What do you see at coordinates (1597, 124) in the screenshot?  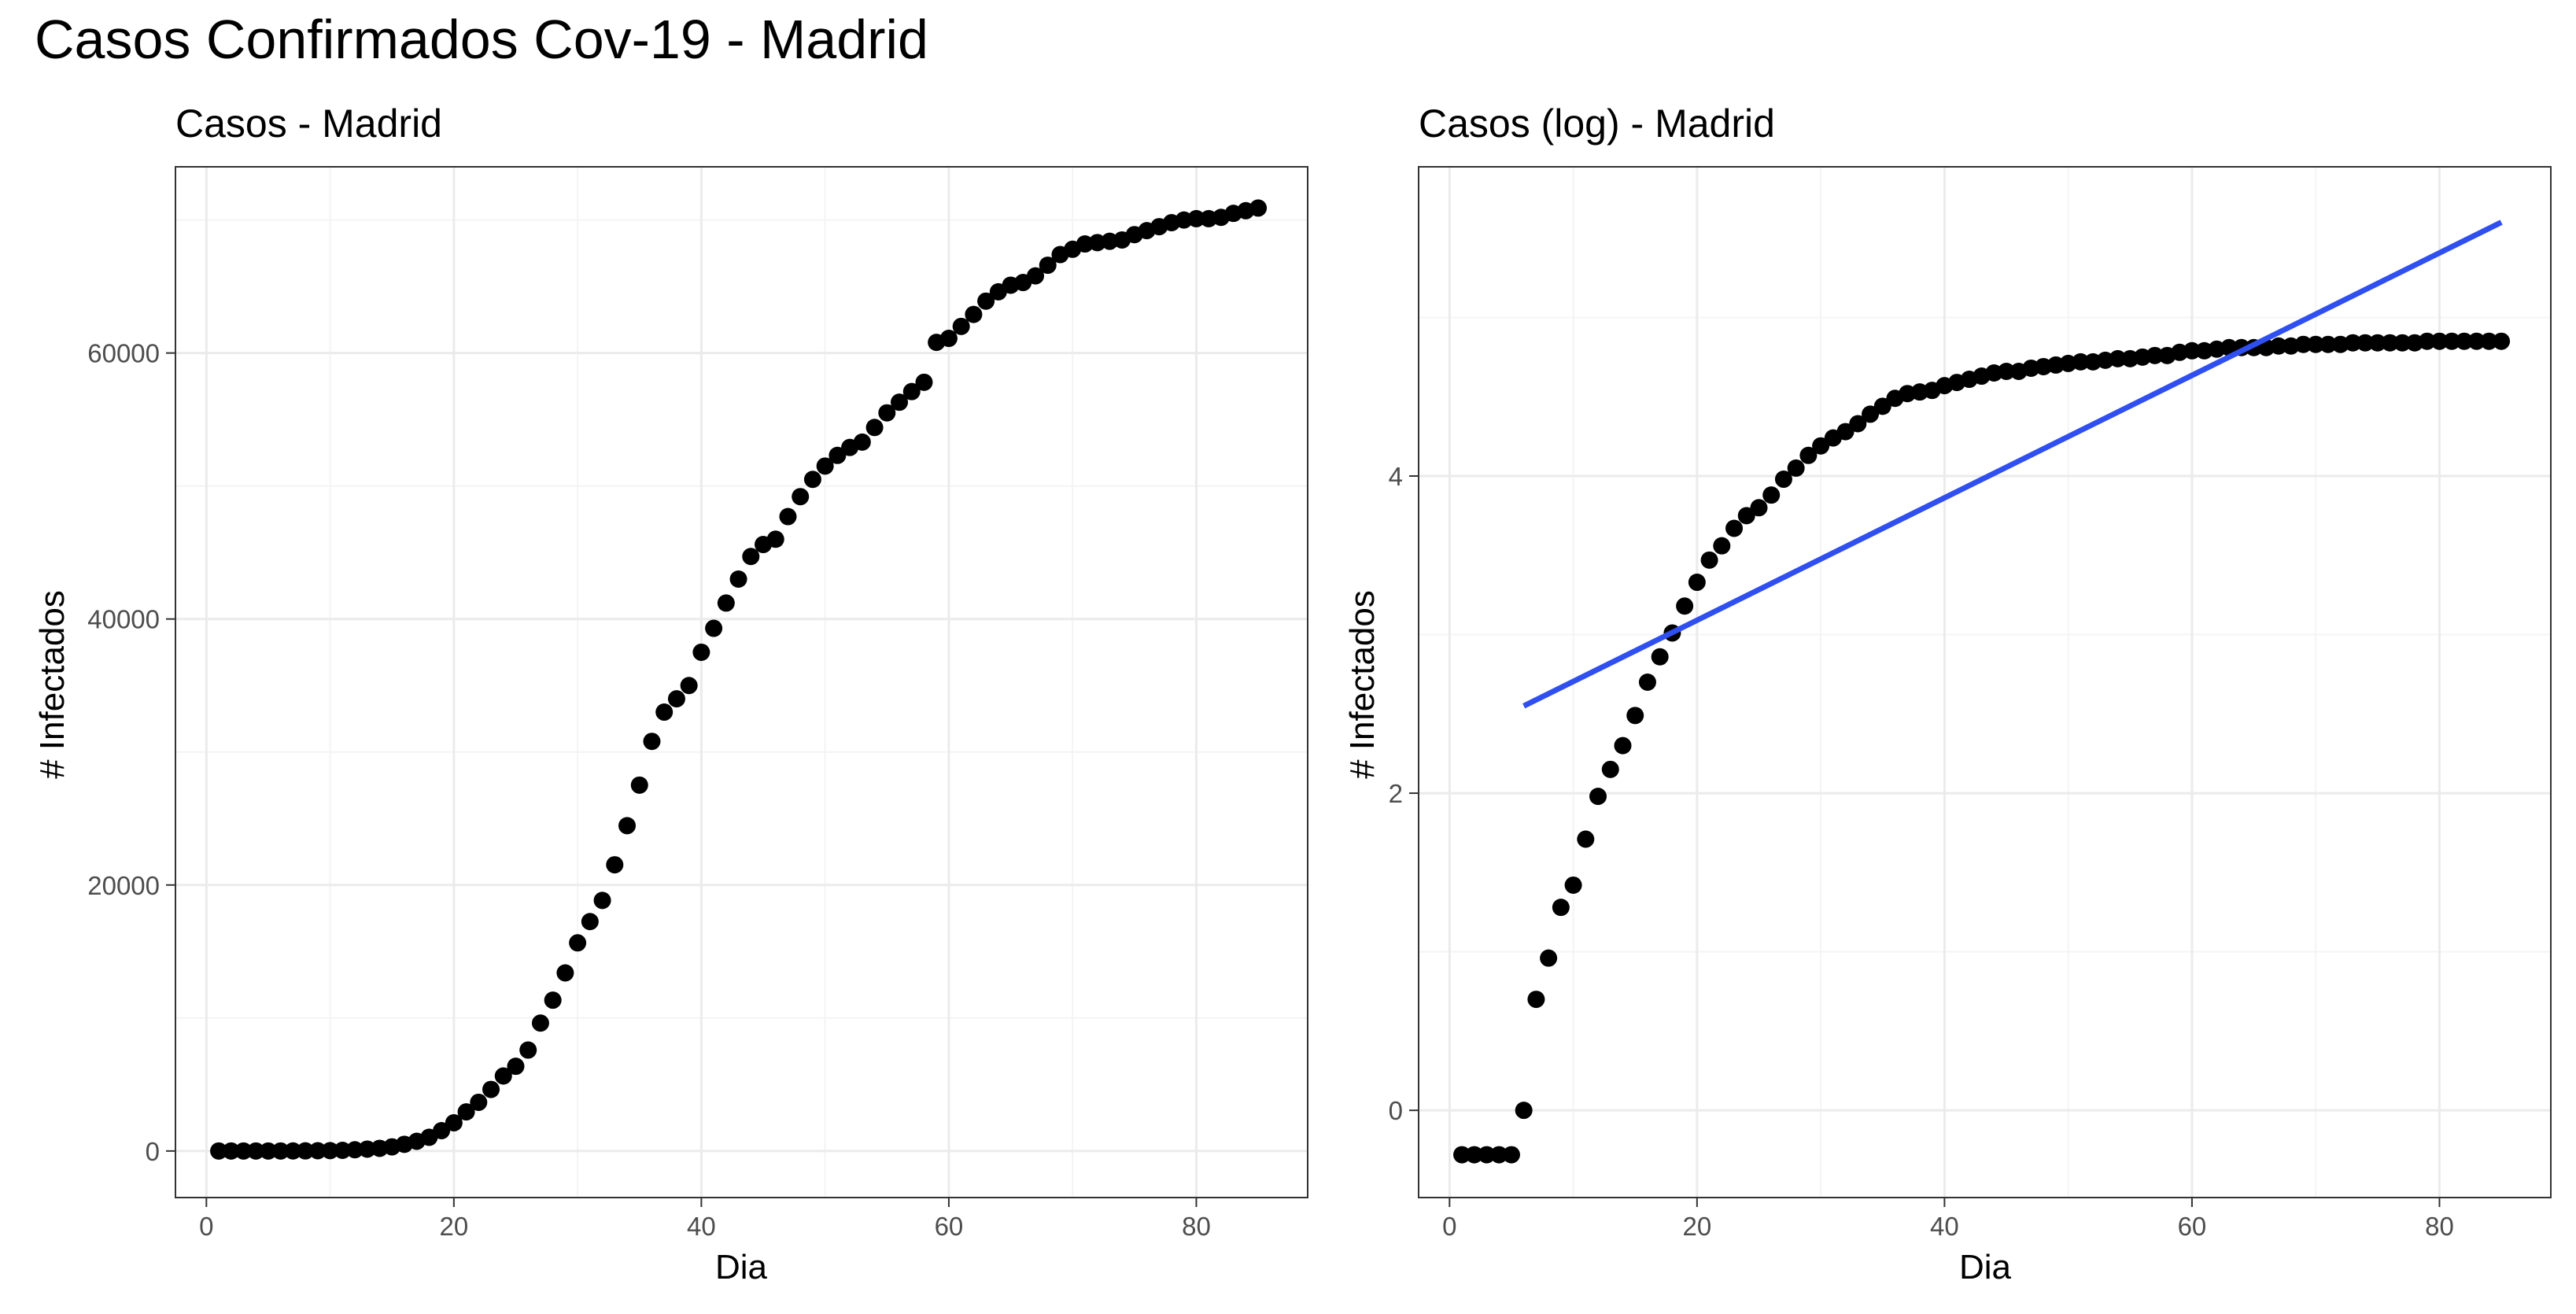 I see `panel-title-log: Casos (log) - Madrid` at bounding box center [1597, 124].